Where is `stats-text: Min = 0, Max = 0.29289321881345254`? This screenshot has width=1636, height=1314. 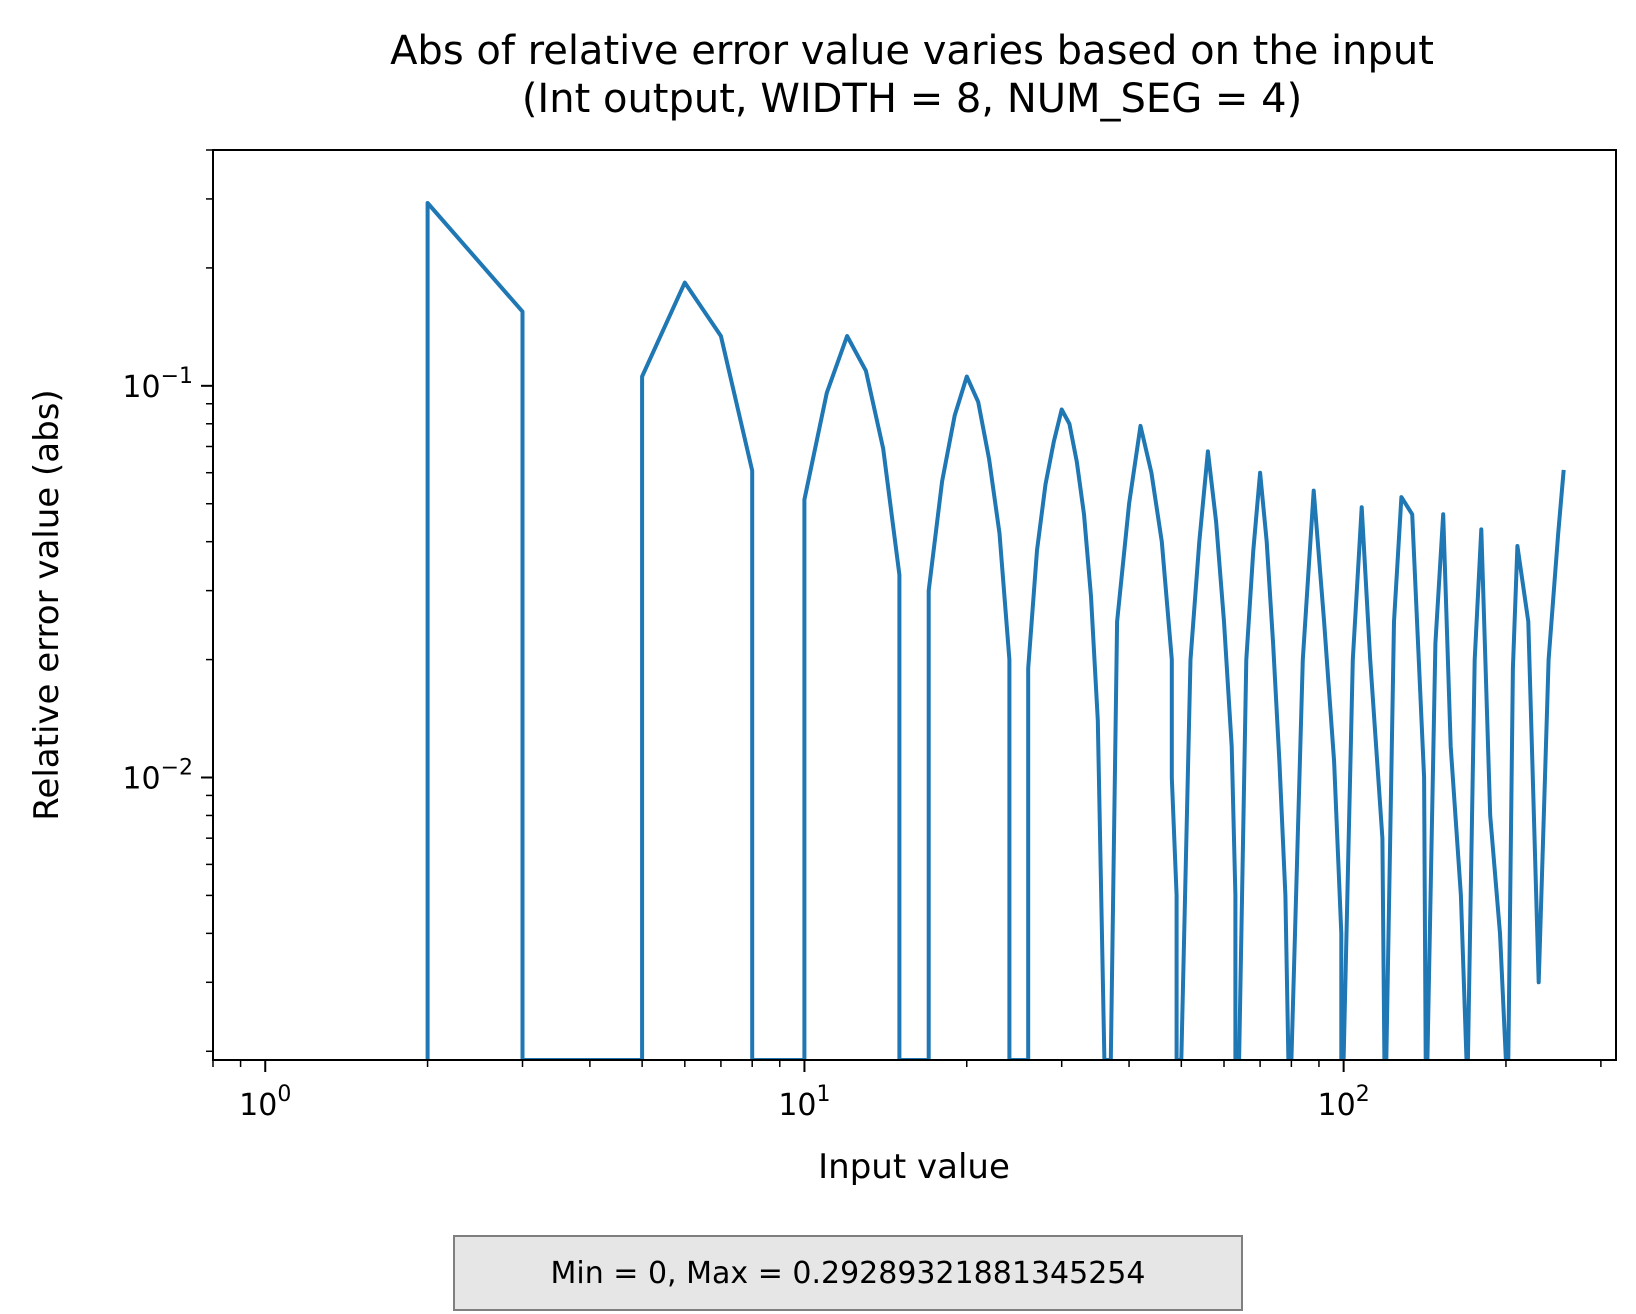 stats-text: Min = 0, Max = 0.29289321881345254 is located at coordinates (848, 1273).